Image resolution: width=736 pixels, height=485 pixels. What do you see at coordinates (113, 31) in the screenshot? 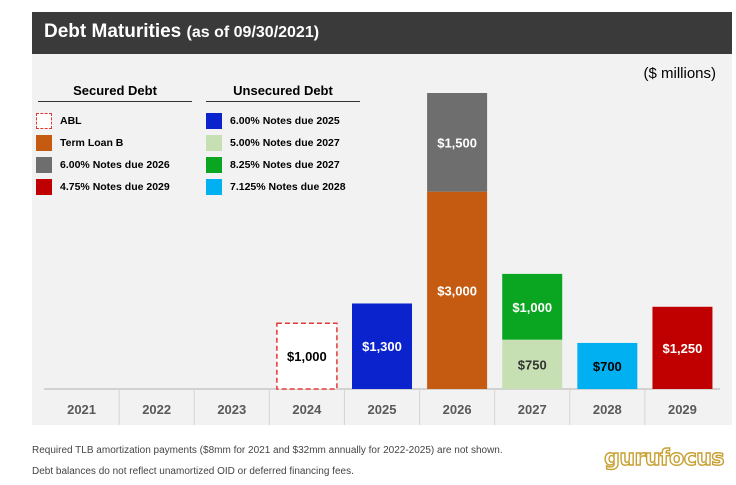
I see `title-text: Debt Maturities` at bounding box center [113, 31].